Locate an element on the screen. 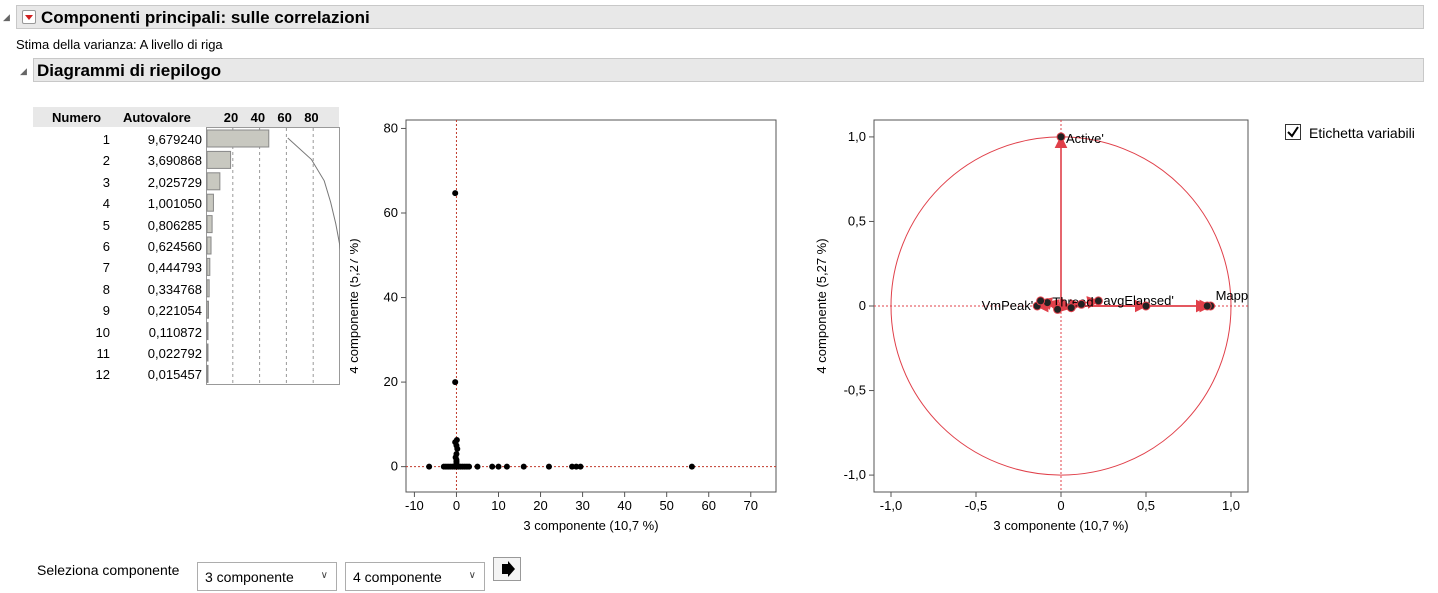 Image resolution: width=1438 pixels, height=593 pixels. eigen-row-number: 6 is located at coordinates (106, 246).